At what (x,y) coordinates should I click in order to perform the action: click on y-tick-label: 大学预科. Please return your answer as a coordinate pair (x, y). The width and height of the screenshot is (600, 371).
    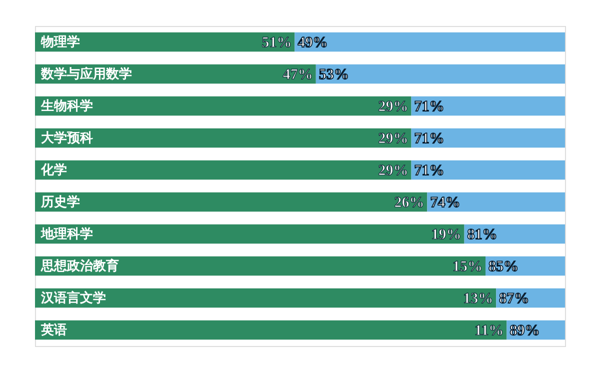
    Looking at the image, I should click on (67, 138).